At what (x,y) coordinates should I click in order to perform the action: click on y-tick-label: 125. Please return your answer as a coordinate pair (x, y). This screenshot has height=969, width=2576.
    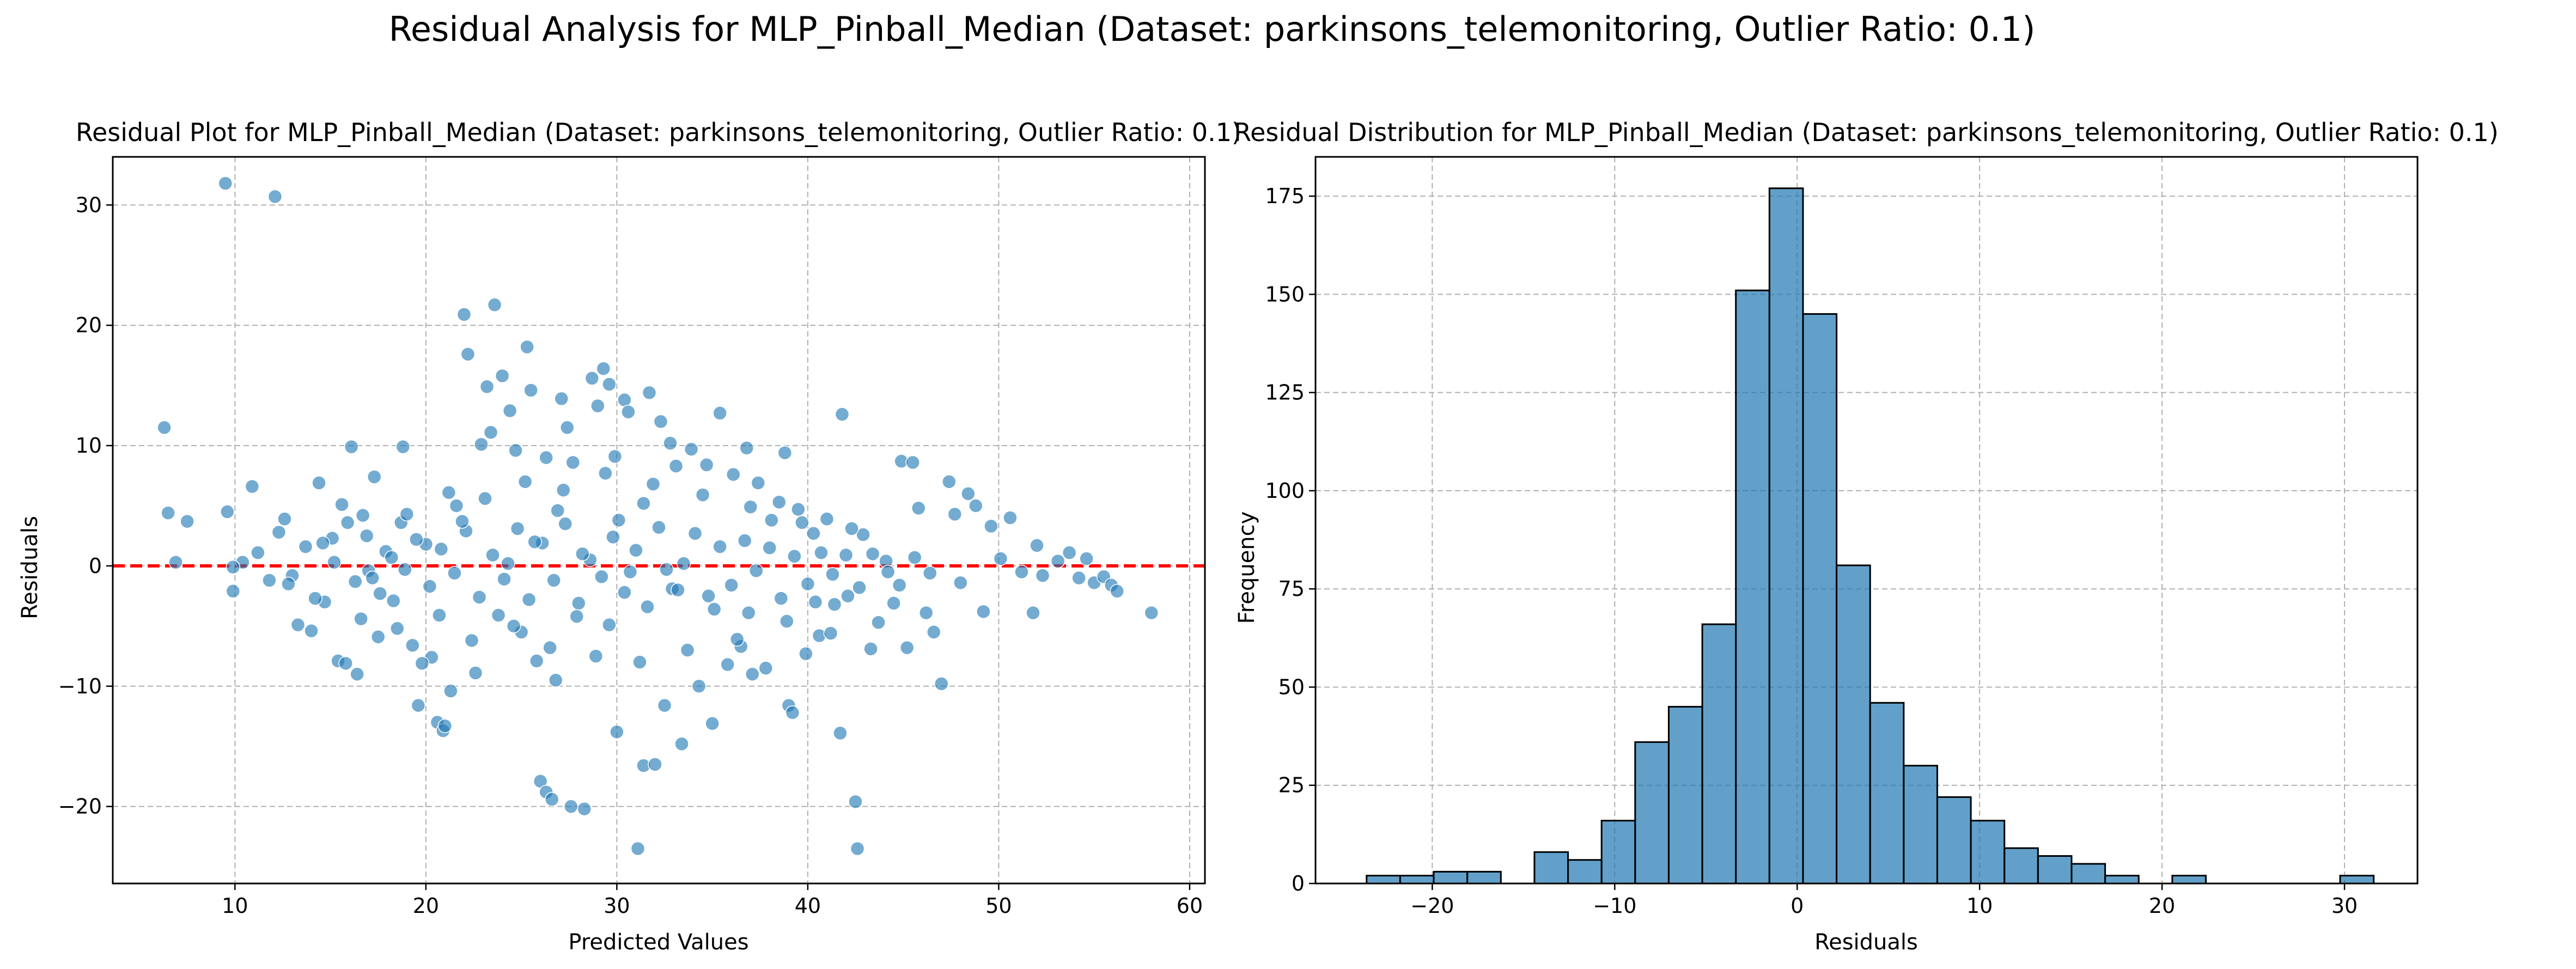
    Looking at the image, I should click on (1285, 393).